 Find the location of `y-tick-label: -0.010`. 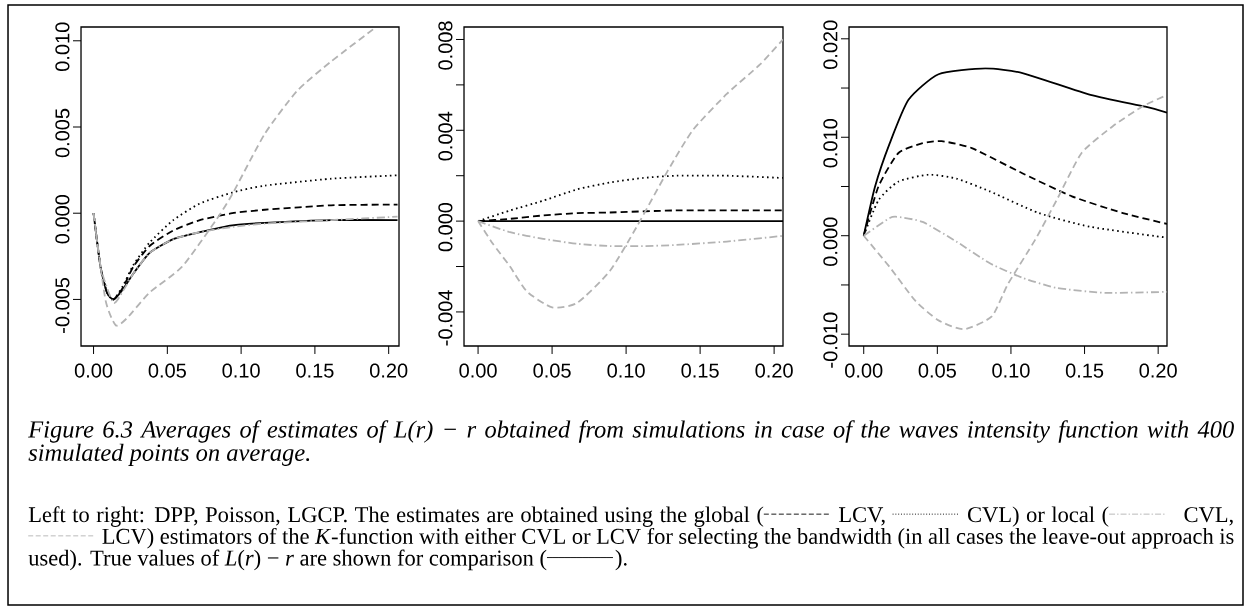

y-tick-label: -0.010 is located at coordinates (830, 340).